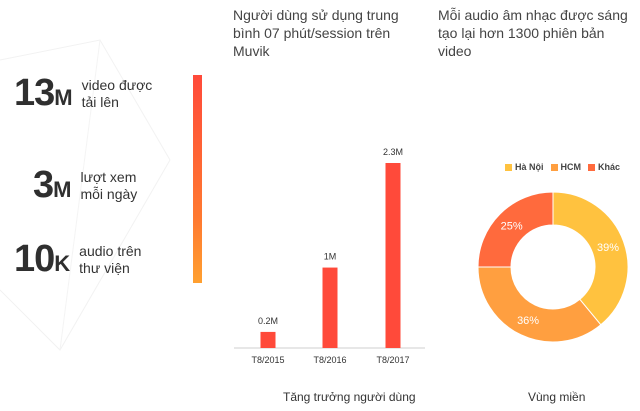  What do you see at coordinates (109, 185) in the screenshot?
I see `stat-views-label: lượt xem mỗi ngày` at bounding box center [109, 185].